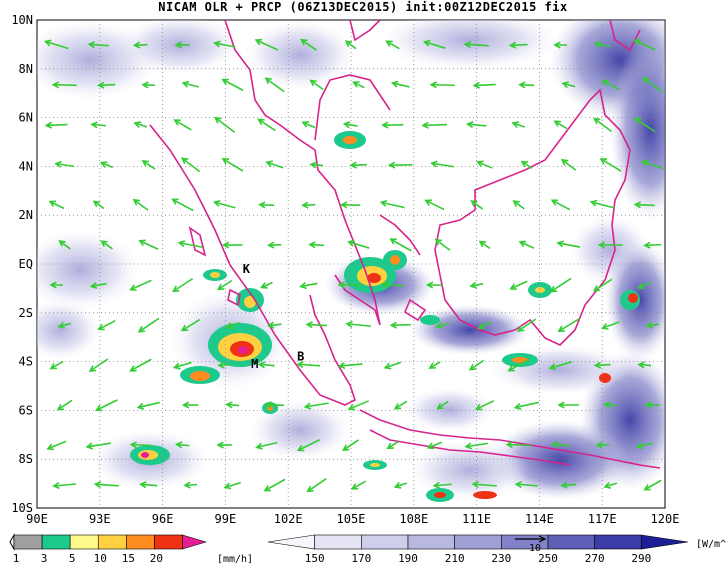 This screenshot has width=726, height=571. What do you see at coordinates (361, 558) in the screenshot?
I see `olr-colorbar-label: 170` at bounding box center [361, 558].